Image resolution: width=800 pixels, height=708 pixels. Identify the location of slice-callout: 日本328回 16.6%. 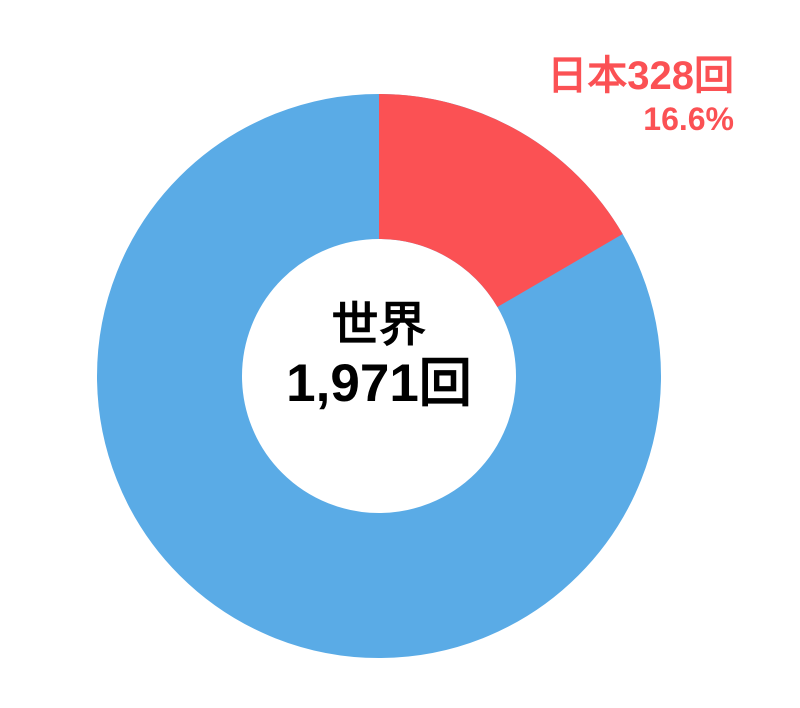
(640, 96).